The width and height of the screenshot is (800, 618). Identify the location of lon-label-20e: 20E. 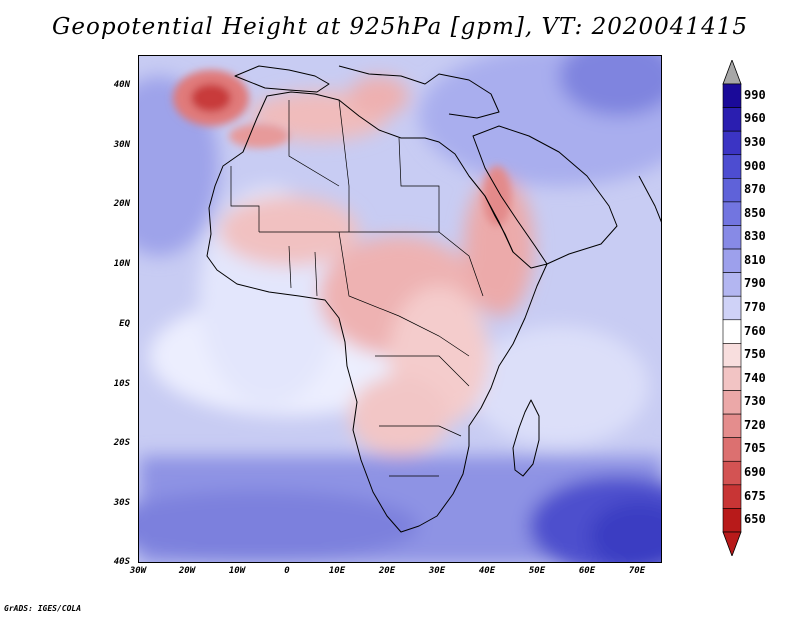
(387, 571).